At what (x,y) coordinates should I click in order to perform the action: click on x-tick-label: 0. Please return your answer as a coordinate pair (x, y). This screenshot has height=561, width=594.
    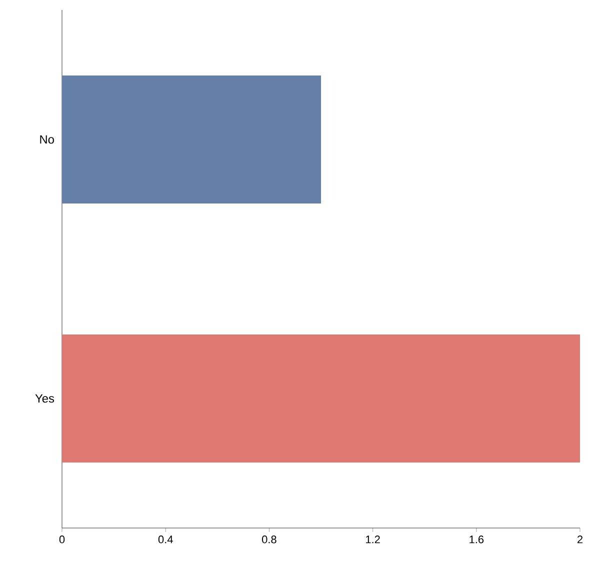
    Looking at the image, I should click on (62, 540).